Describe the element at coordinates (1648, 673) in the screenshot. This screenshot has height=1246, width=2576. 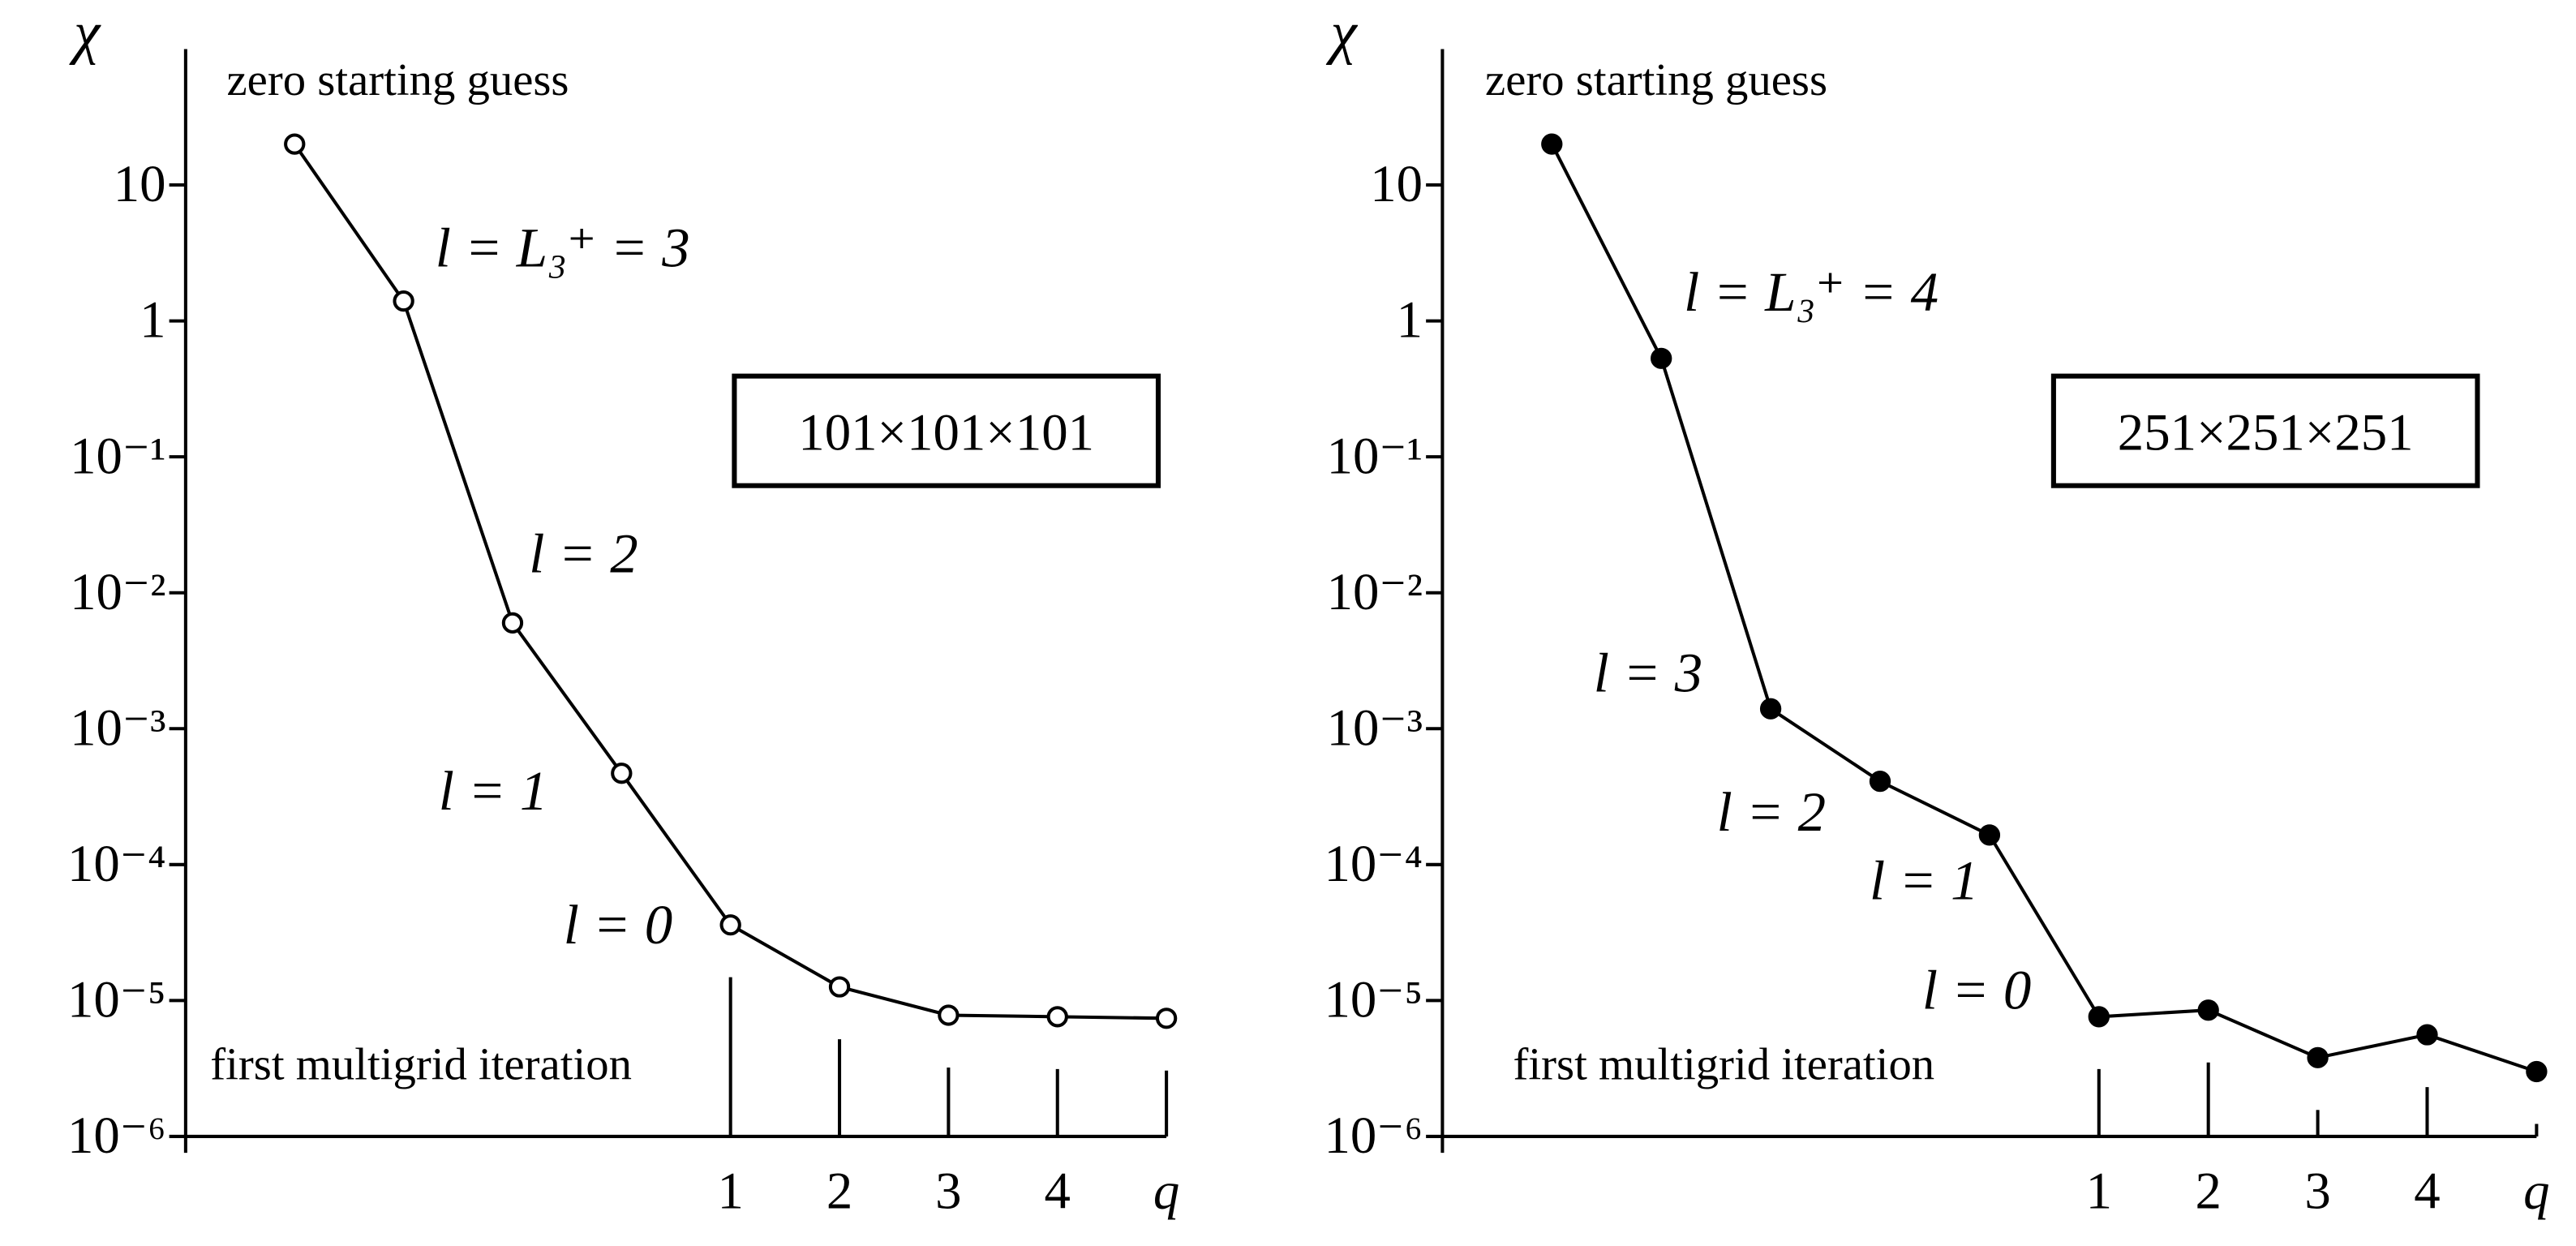
I see `annotation: l = 3` at that location.